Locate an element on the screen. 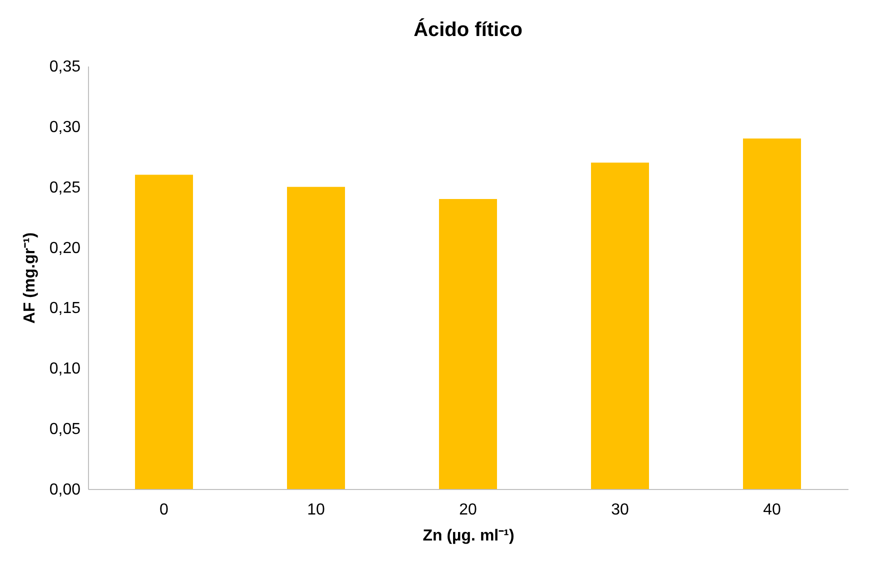  y-tick-label: 0,20 is located at coordinates (65, 248).